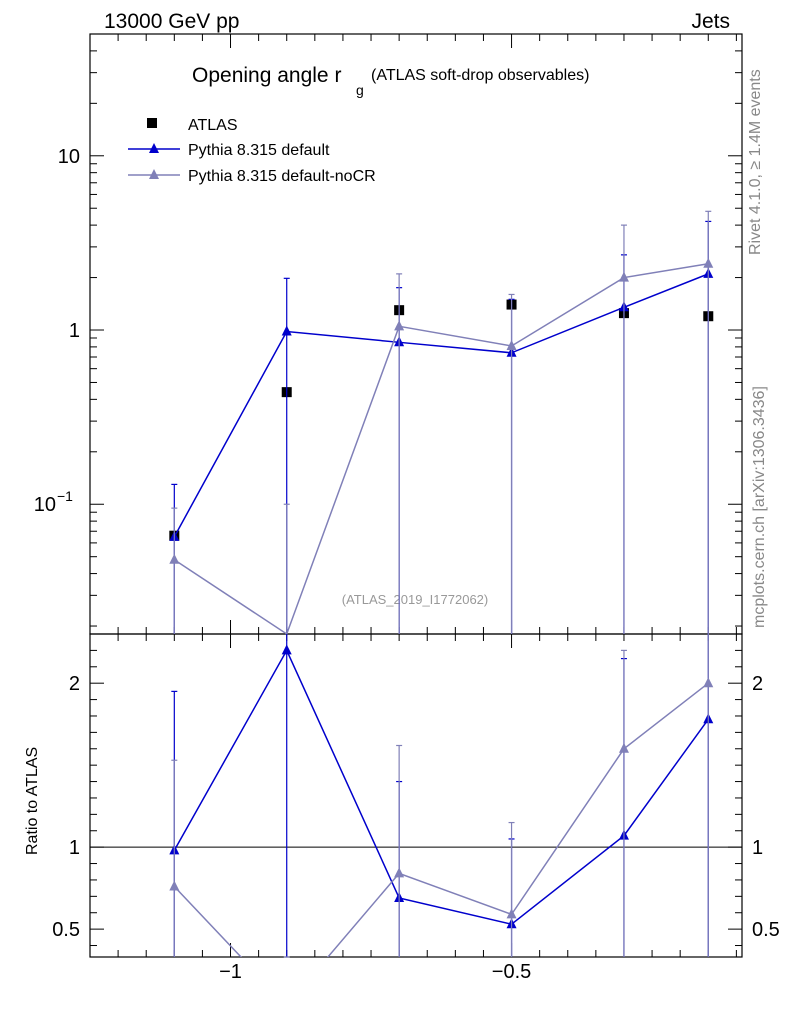  What do you see at coordinates (286, 649) in the screenshot?
I see `ratio-data-point-pythia-8-315-default` at bounding box center [286, 649].